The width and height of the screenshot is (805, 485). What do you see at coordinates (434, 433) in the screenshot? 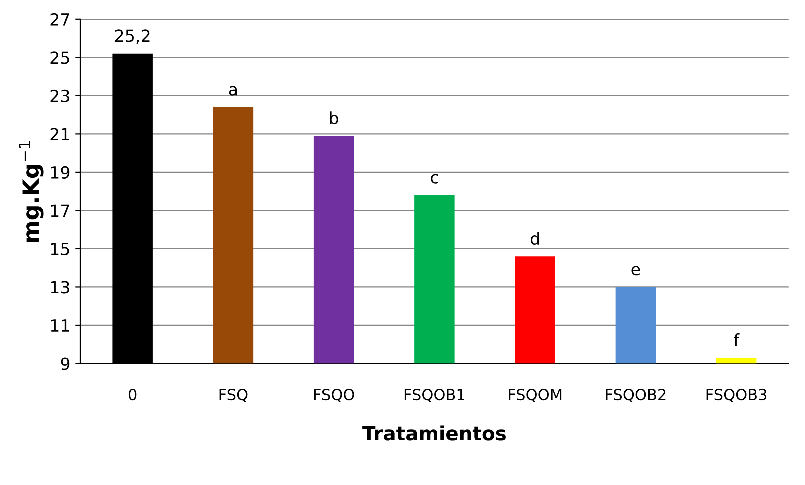
I see `x-axis-title: Tratamientos` at bounding box center [434, 433].